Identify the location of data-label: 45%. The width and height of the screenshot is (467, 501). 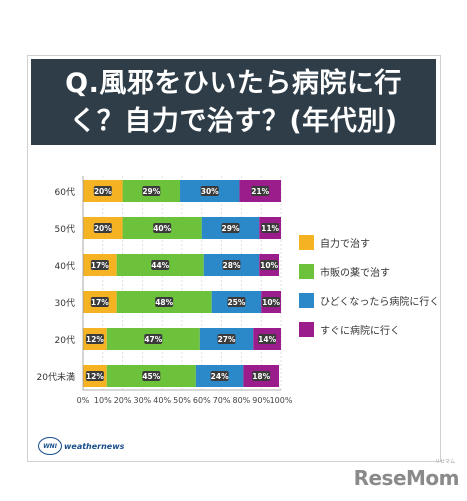
(151, 376).